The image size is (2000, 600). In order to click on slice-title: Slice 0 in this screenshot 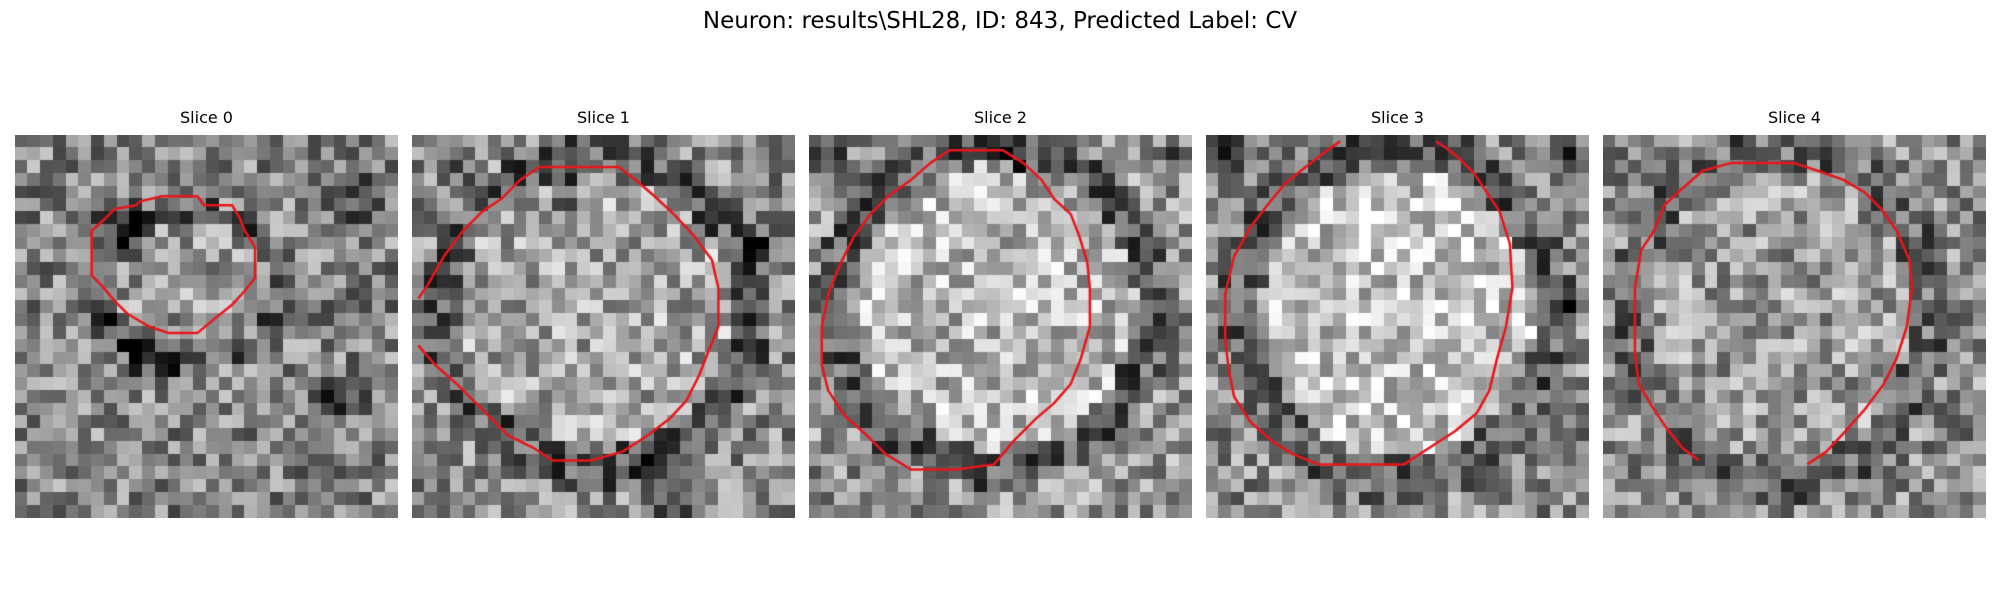, I will do `click(206, 117)`.